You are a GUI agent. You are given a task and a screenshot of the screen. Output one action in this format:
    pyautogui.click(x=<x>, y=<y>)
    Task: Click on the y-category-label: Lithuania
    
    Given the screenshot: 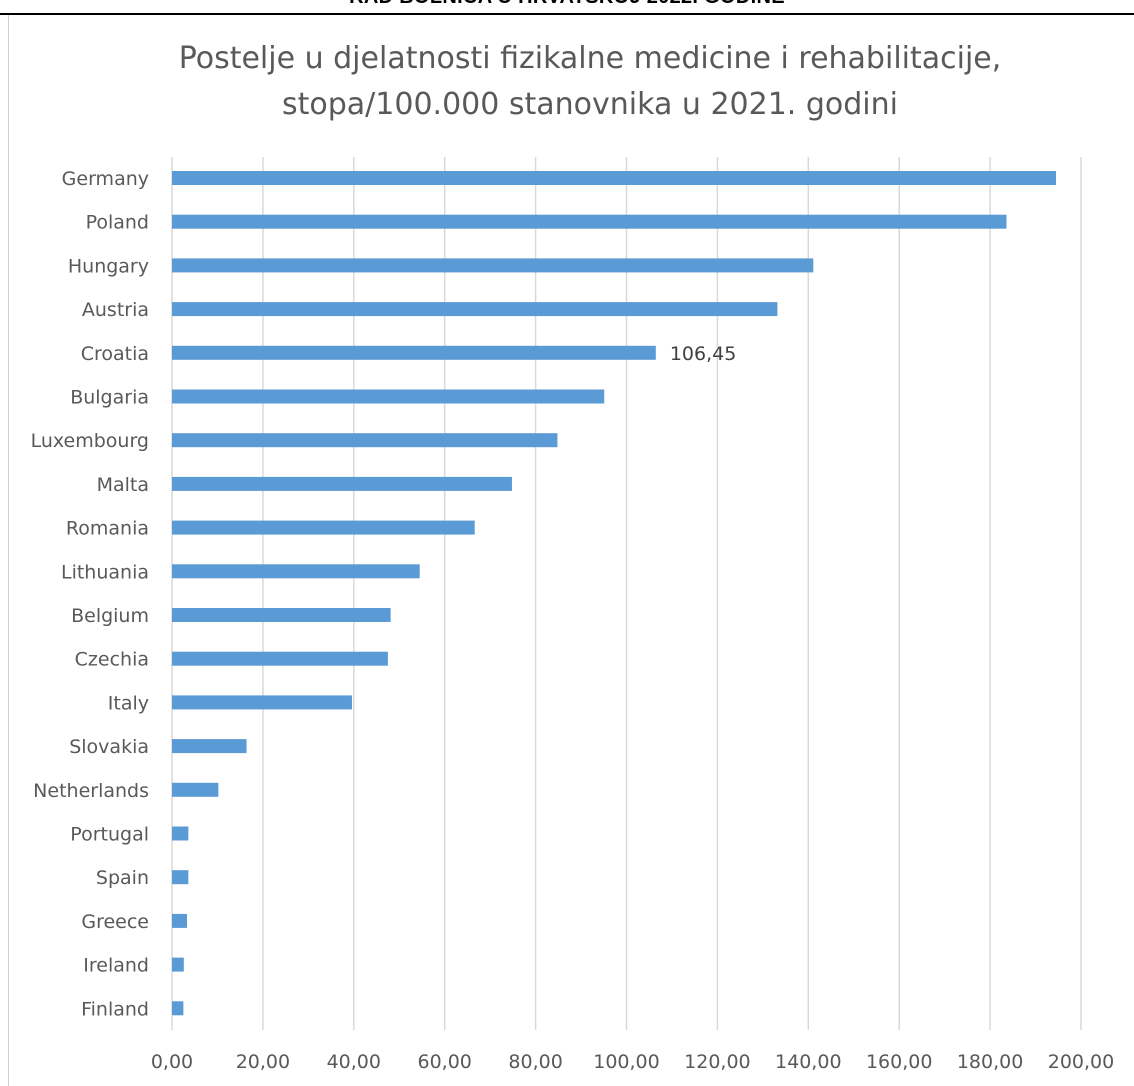 What is the action you would take?
    pyautogui.click(x=105, y=572)
    